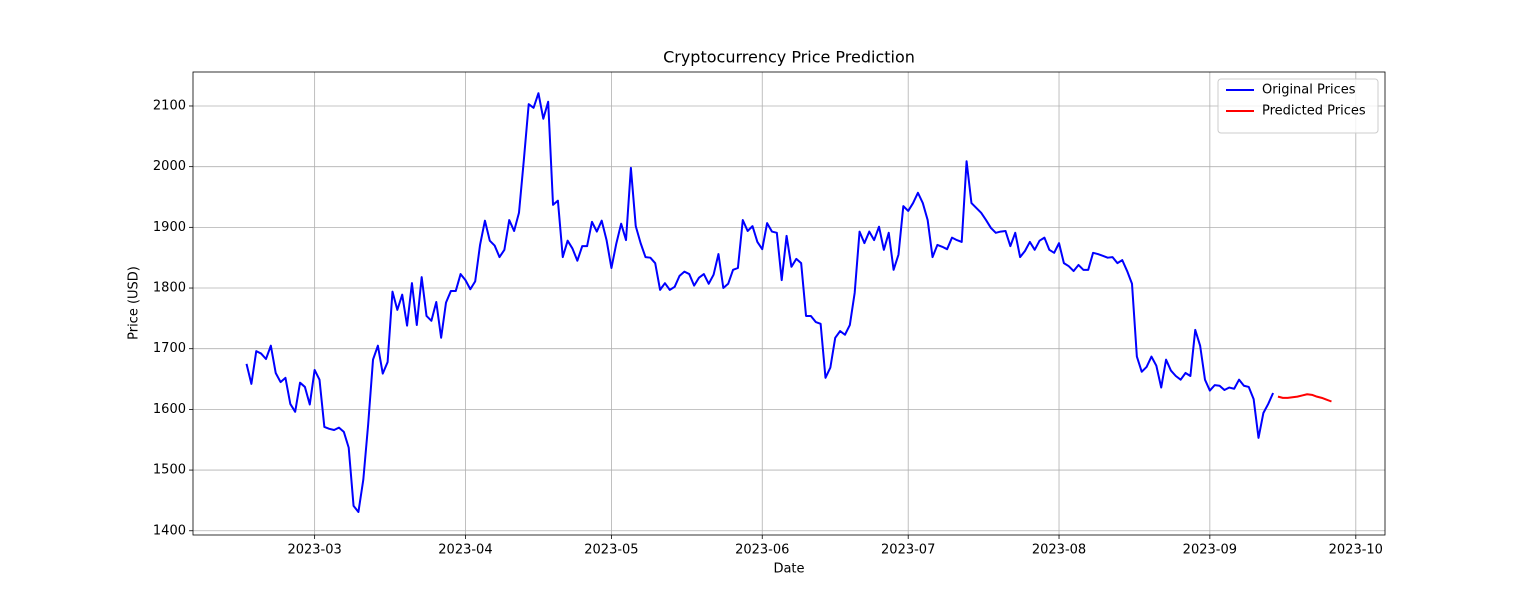 This screenshot has height=600, width=1539. I want to click on y-tick-label: 1600, so click(169, 409).